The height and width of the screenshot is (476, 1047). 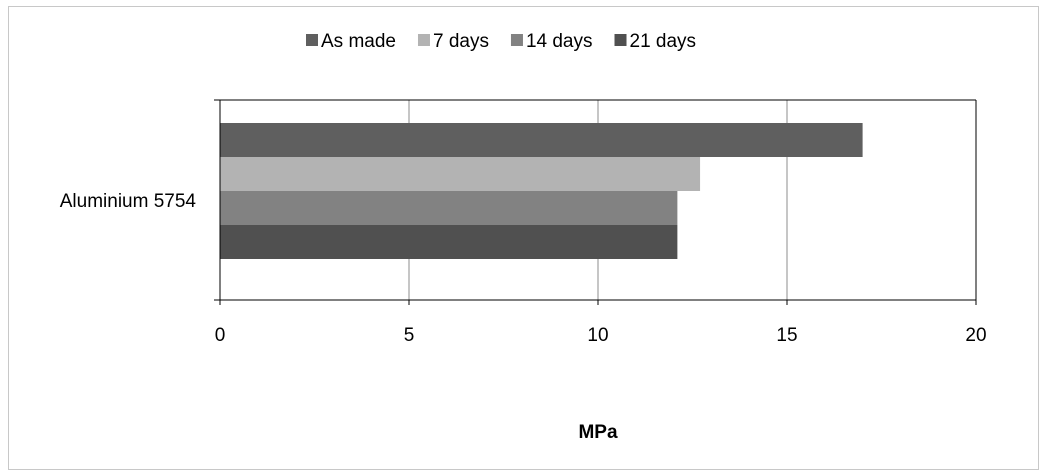 I want to click on x-tick-label-5: 5, so click(x=409, y=335).